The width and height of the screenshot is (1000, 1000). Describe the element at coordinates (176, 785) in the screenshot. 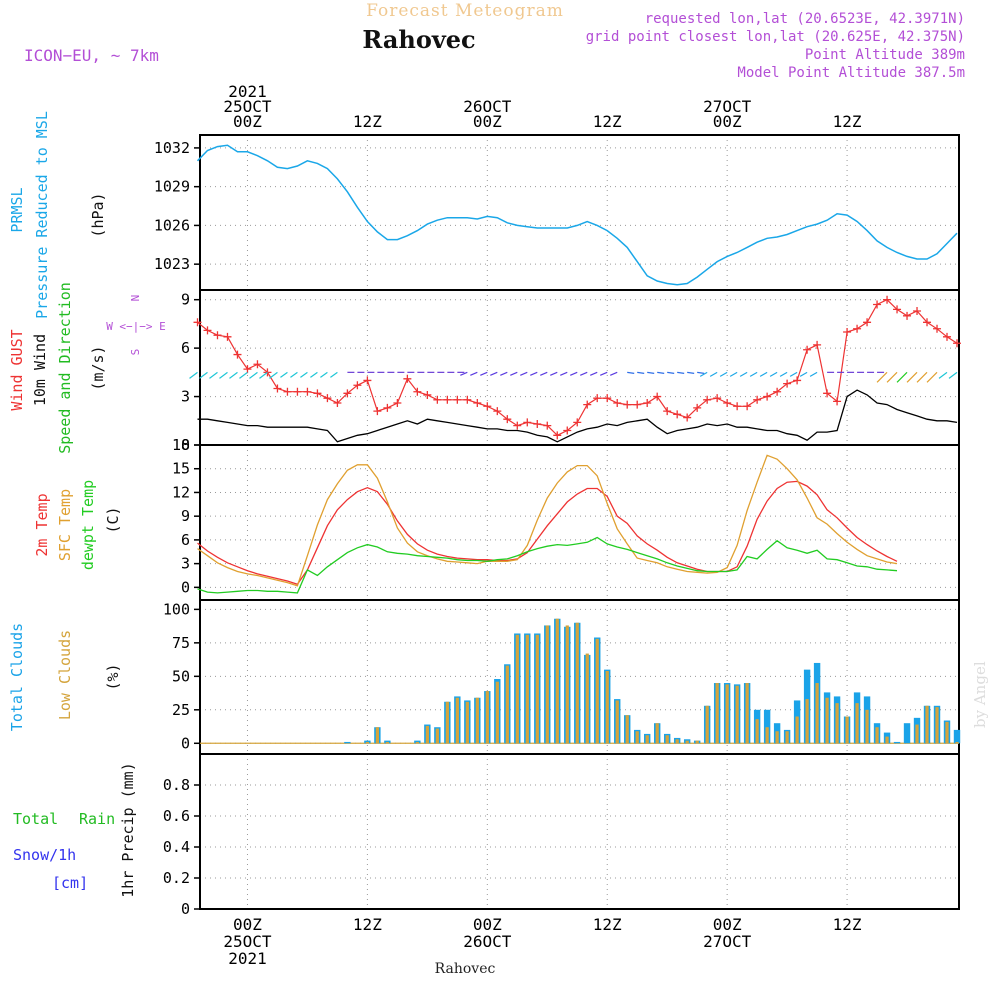

I see `precip-ytick-label: 0.8` at that location.